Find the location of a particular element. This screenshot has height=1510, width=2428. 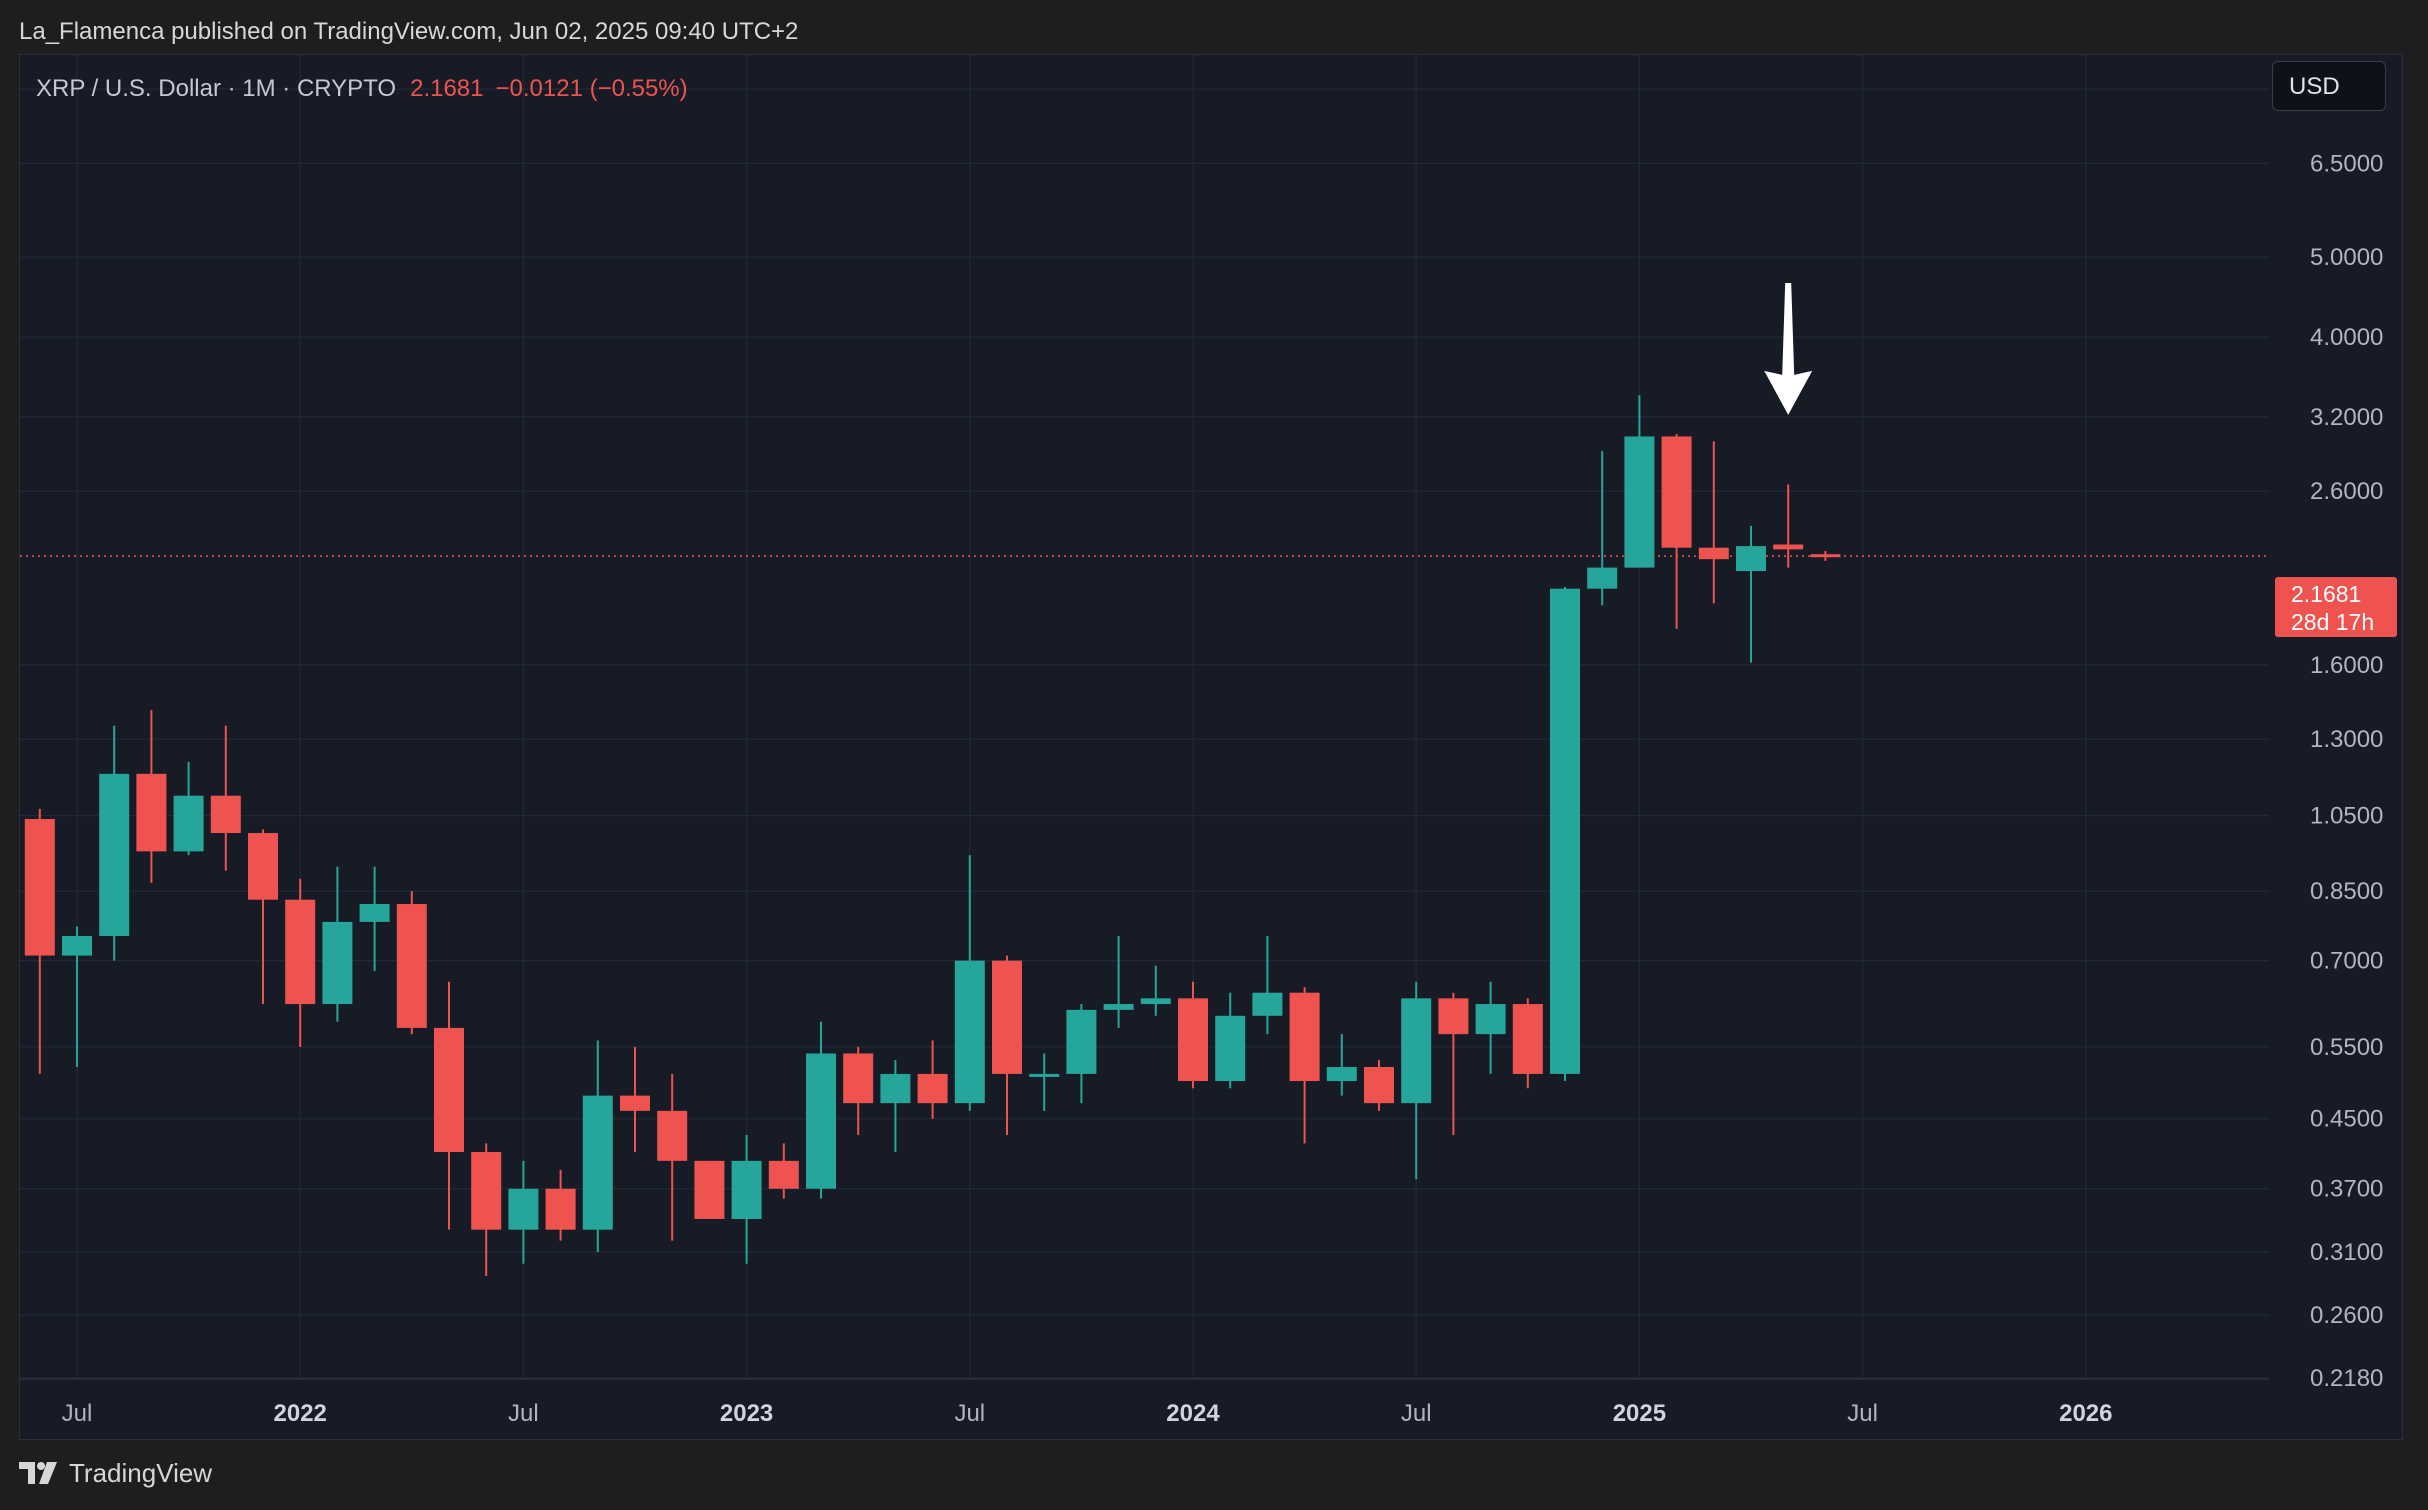

footer-brand: TradingView is located at coordinates (115, 1473).